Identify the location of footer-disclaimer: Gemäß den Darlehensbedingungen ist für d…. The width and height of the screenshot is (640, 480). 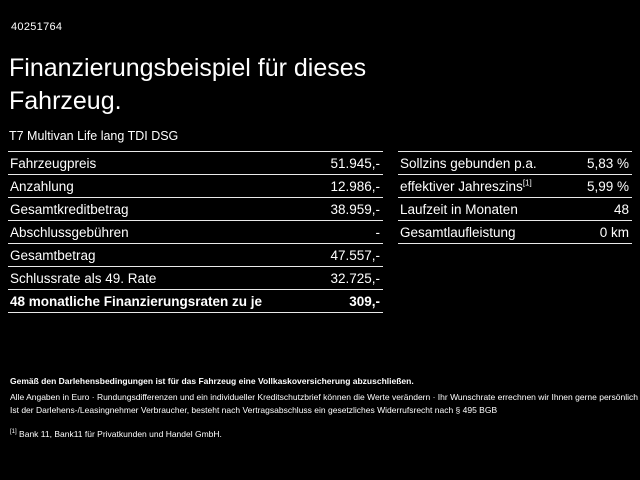
(324, 407).